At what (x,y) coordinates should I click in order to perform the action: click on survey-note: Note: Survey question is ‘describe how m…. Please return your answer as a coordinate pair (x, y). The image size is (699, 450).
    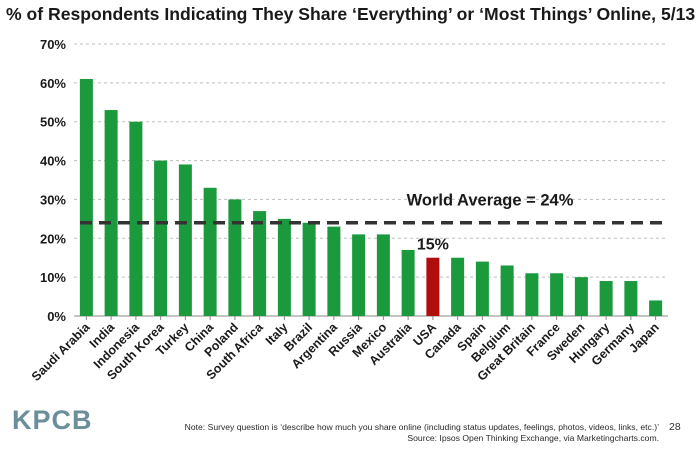
    Looking at the image, I should click on (421, 427).